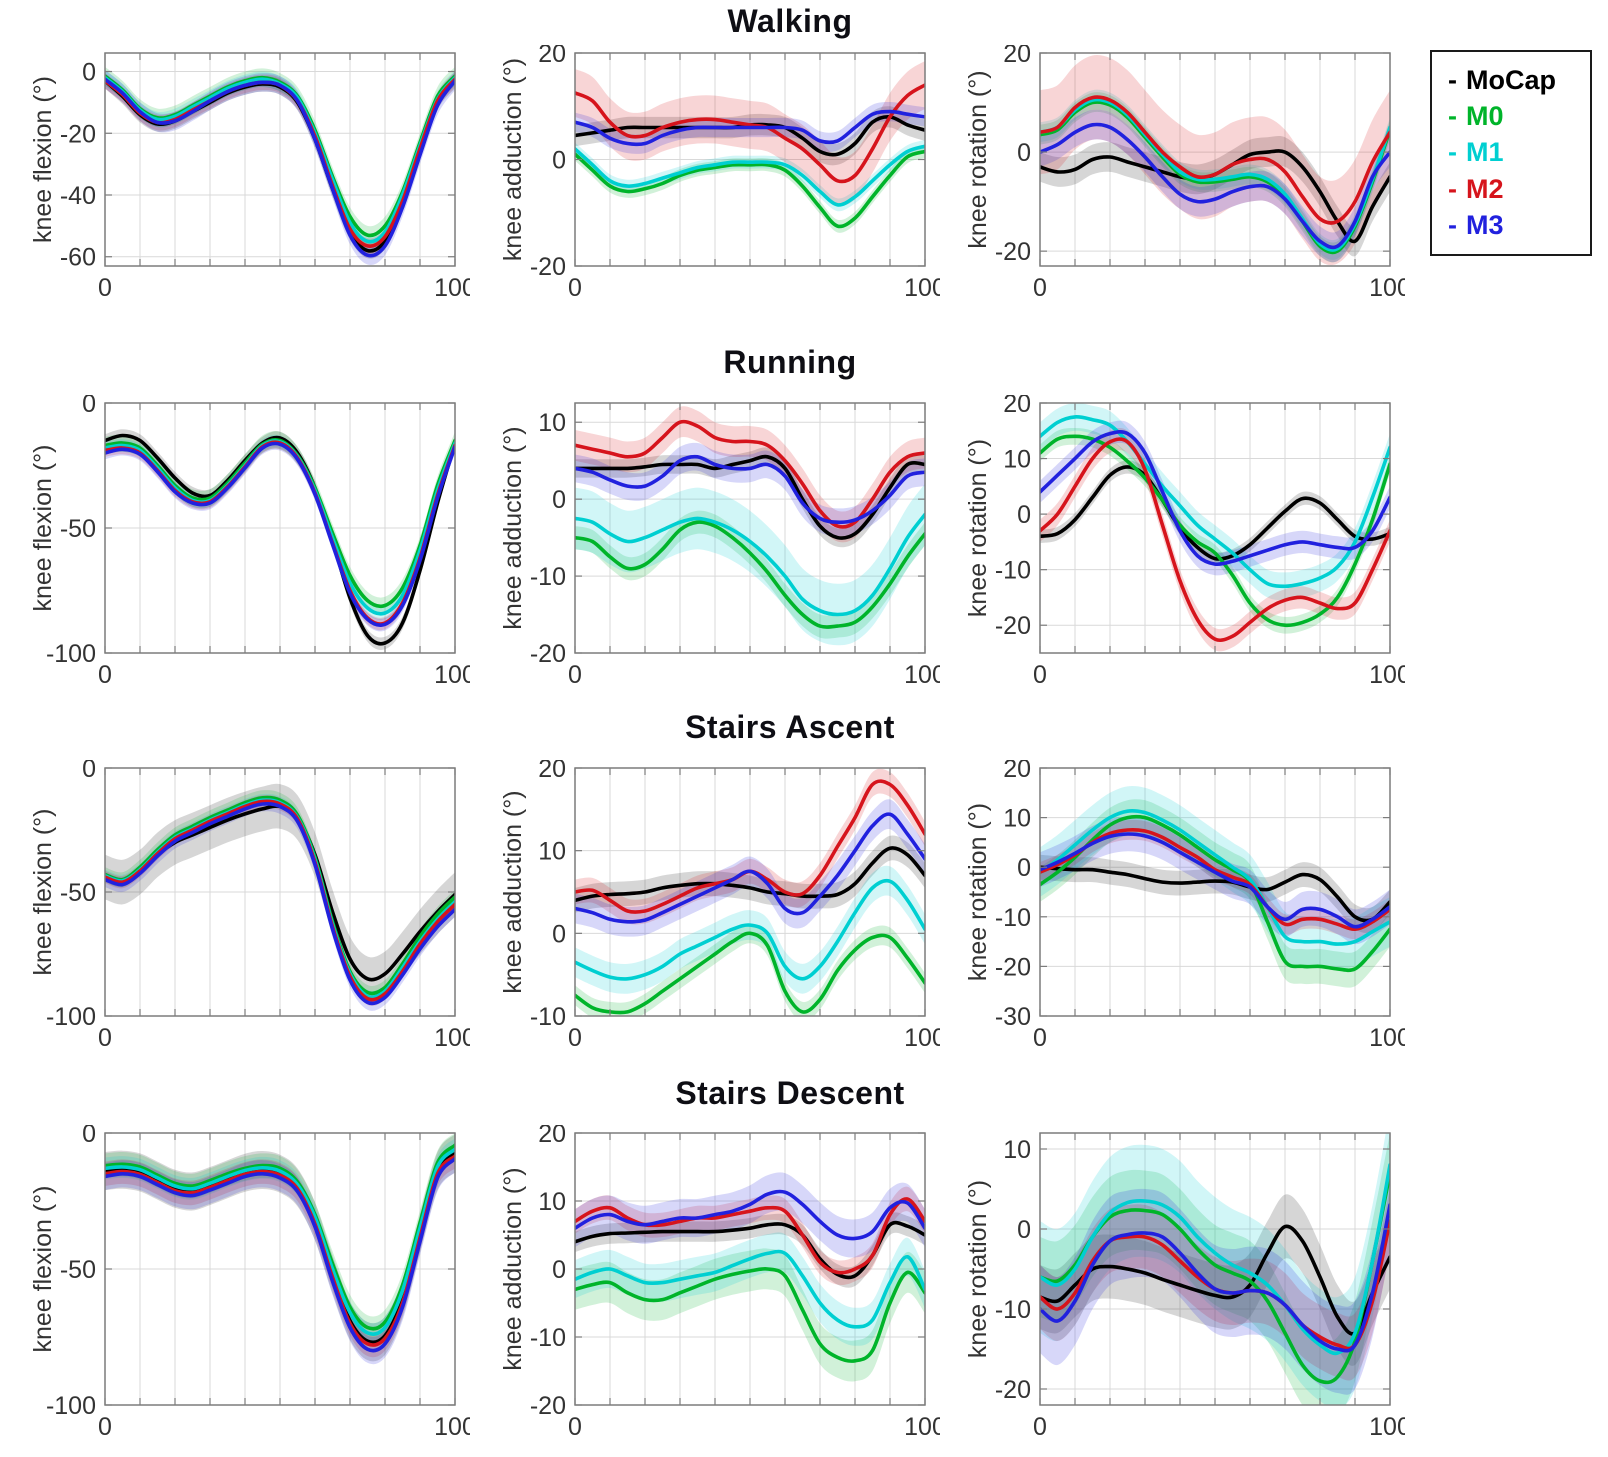 This screenshot has height=1457, width=1608. I want to click on plot-running-knee-adduction: 10 0 -10 -20 0 100 knee adduction (°), so click(720, 545).